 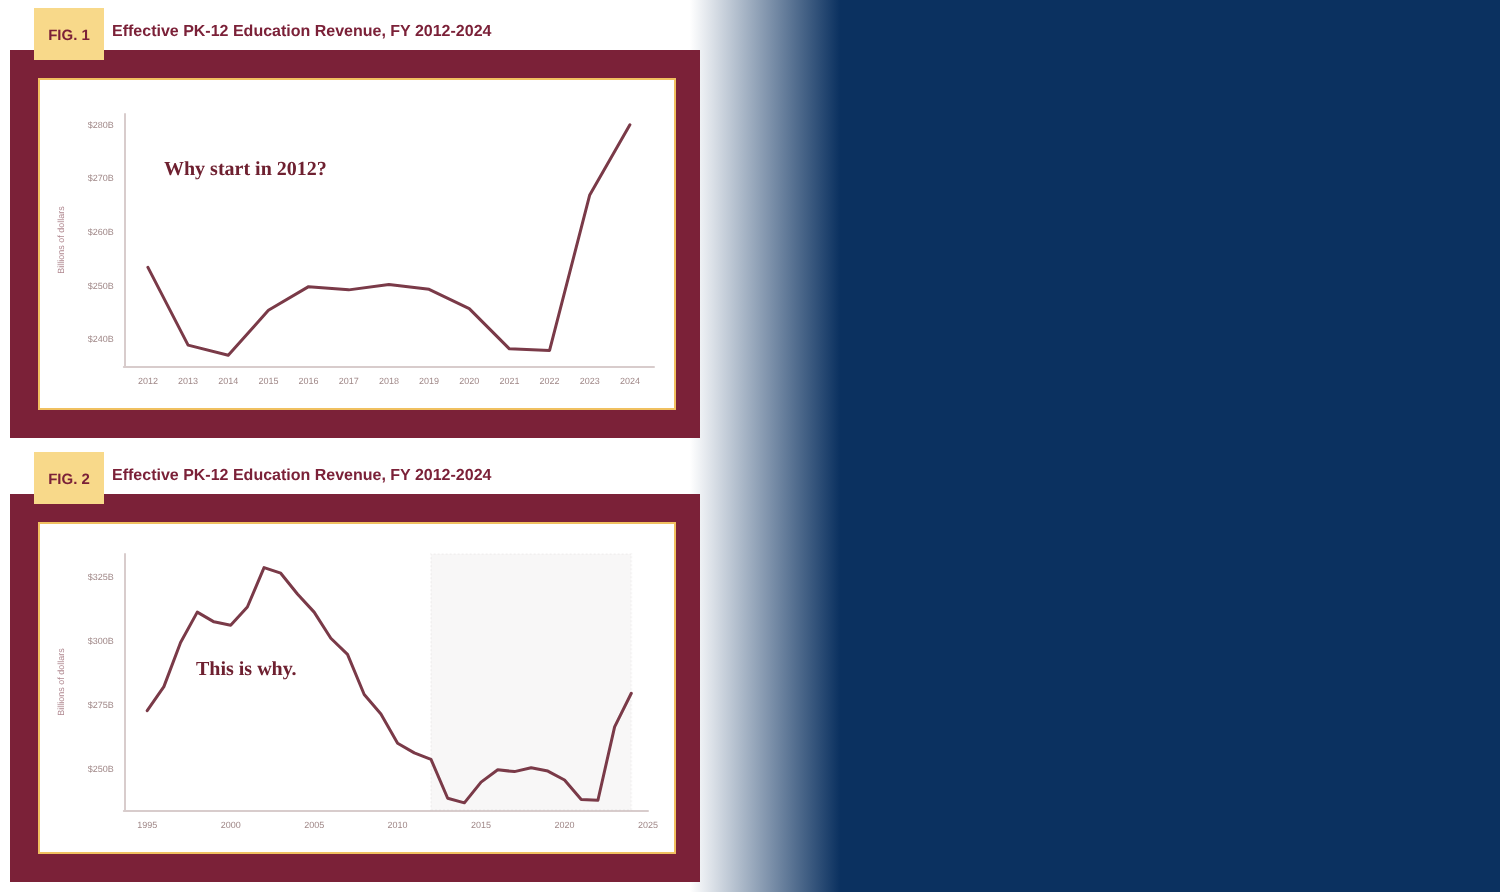 What do you see at coordinates (247, 670) in the screenshot?
I see `annotation: This is why.` at bounding box center [247, 670].